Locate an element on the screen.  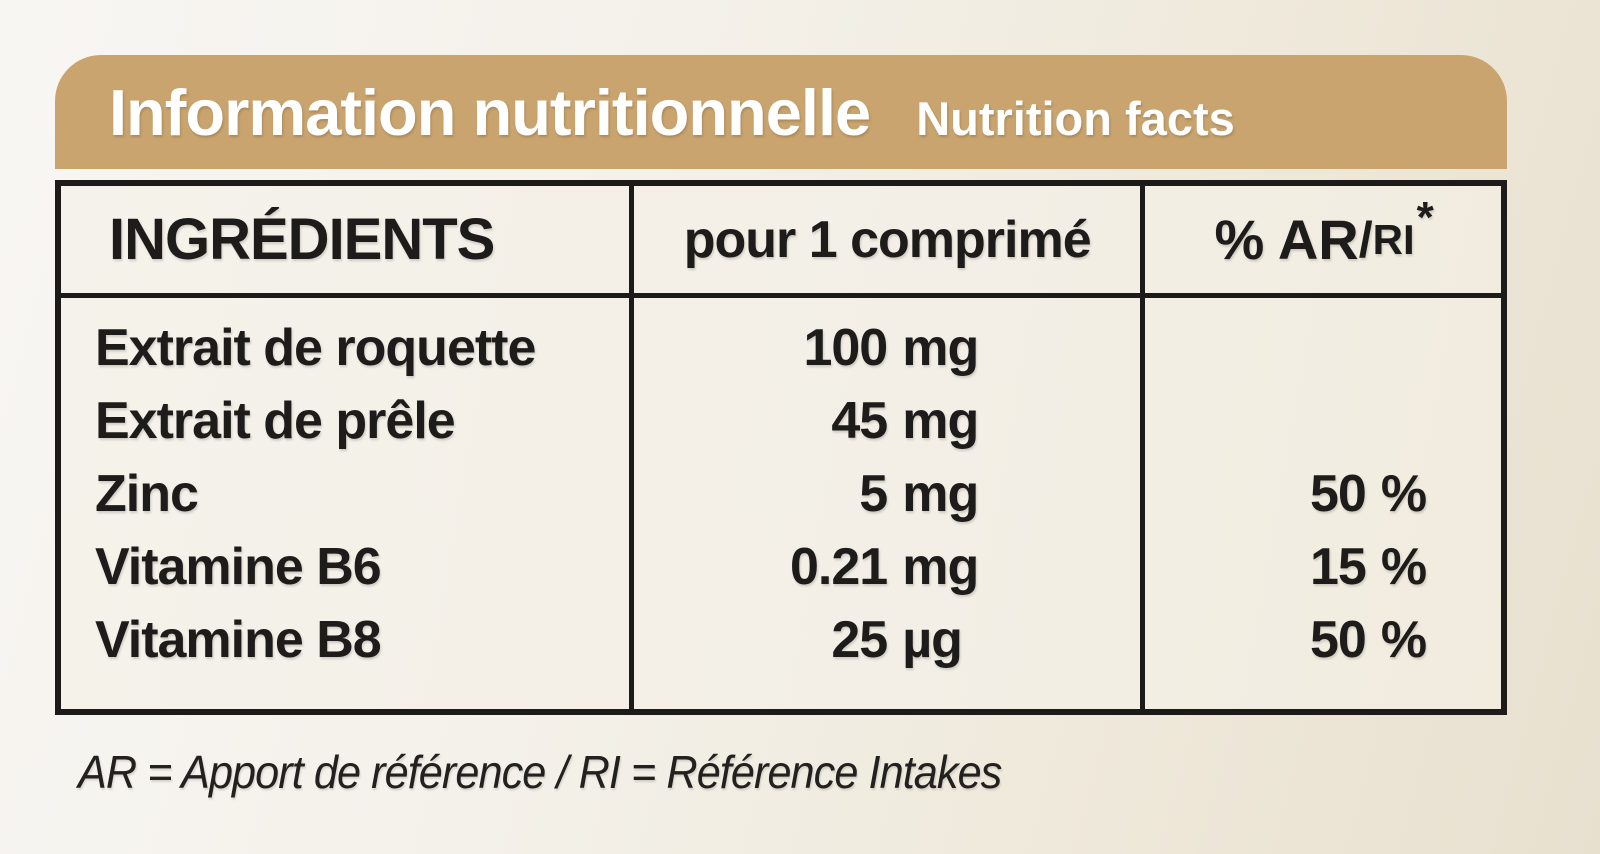
column-header-ingredients: INGRÉDIENTS is located at coordinates (348, 239).